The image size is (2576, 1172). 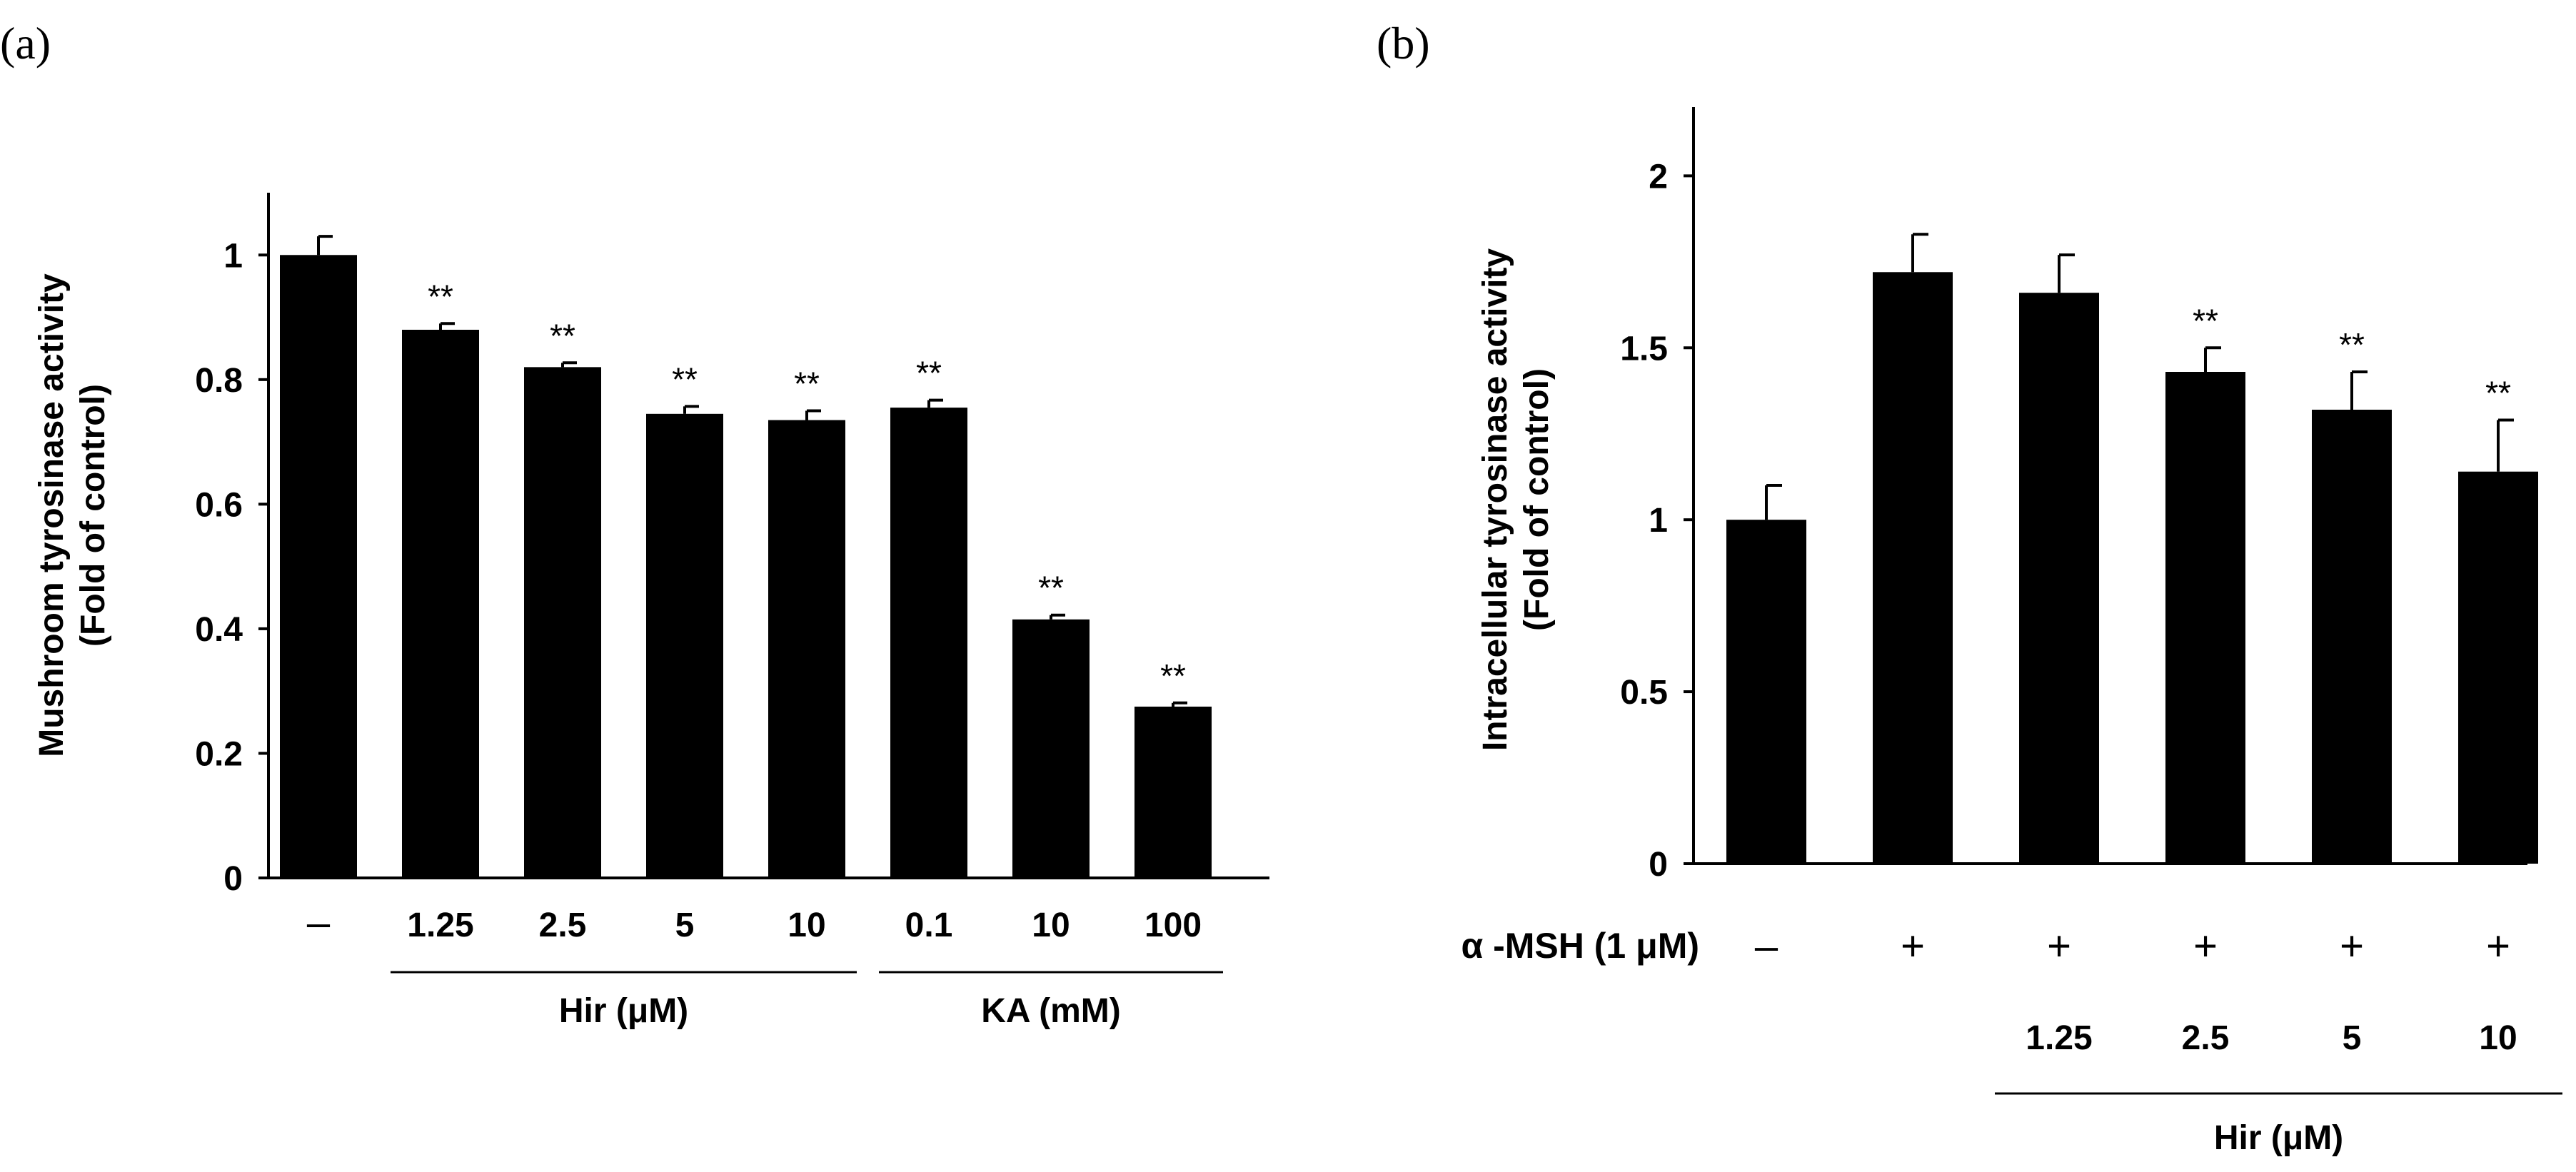 I want to click on a-y-tick-label: 0.2, so click(x=219, y=754).